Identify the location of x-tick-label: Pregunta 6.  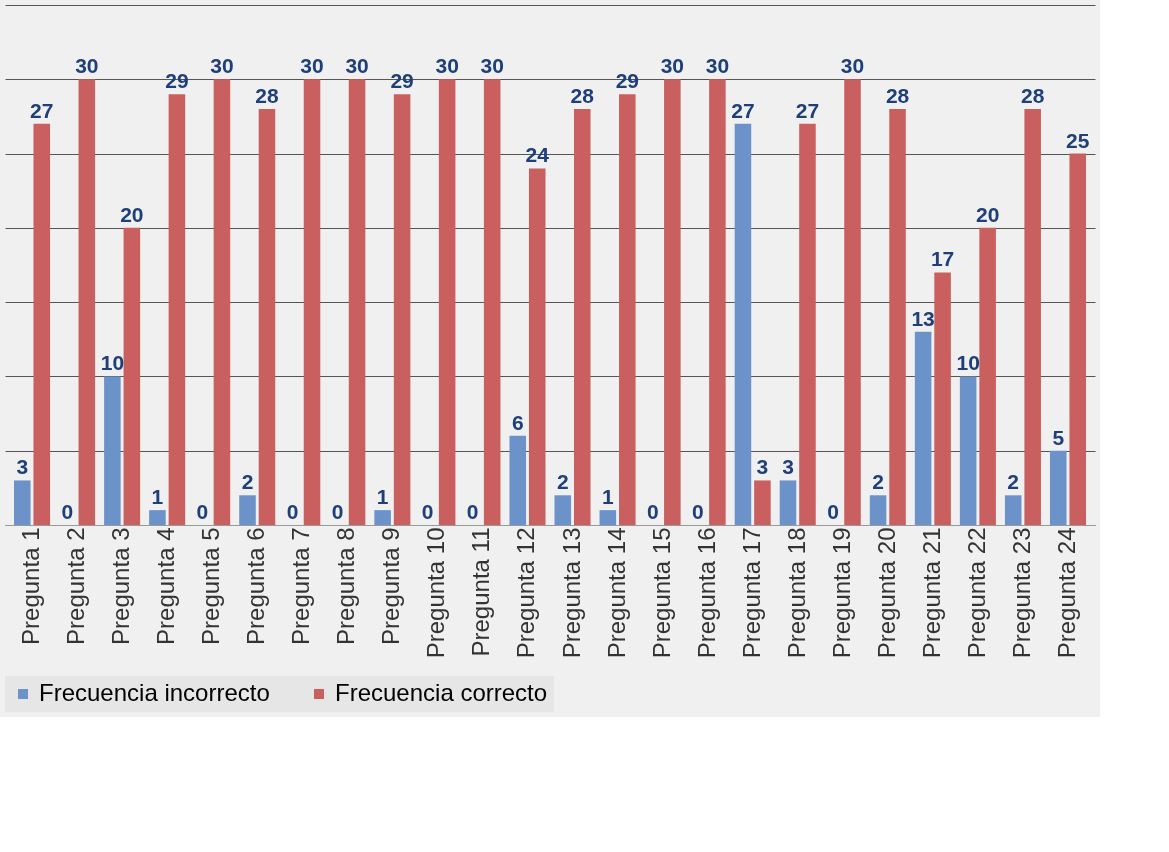
(256, 586).